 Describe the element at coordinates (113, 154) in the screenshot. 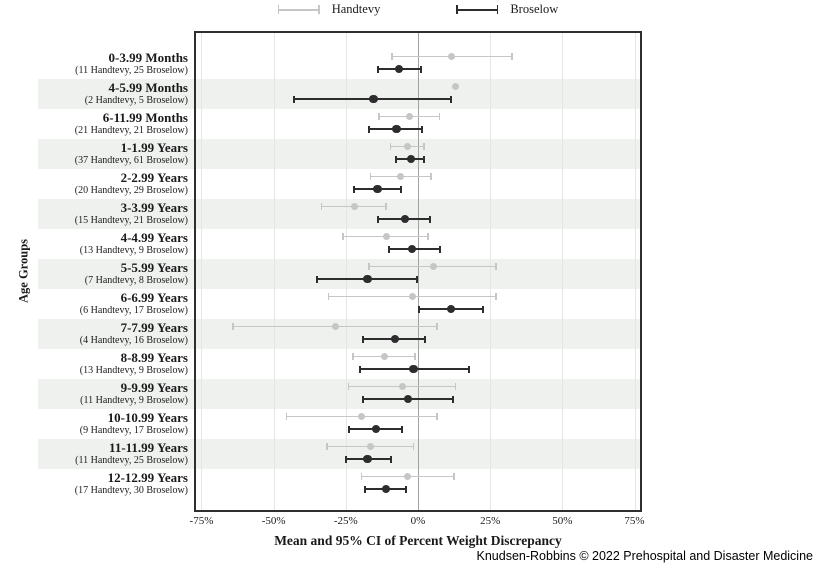

I see `age-group-row-label: 1-1.99 Years (37 Handtevy, 61 Broselow)` at that location.